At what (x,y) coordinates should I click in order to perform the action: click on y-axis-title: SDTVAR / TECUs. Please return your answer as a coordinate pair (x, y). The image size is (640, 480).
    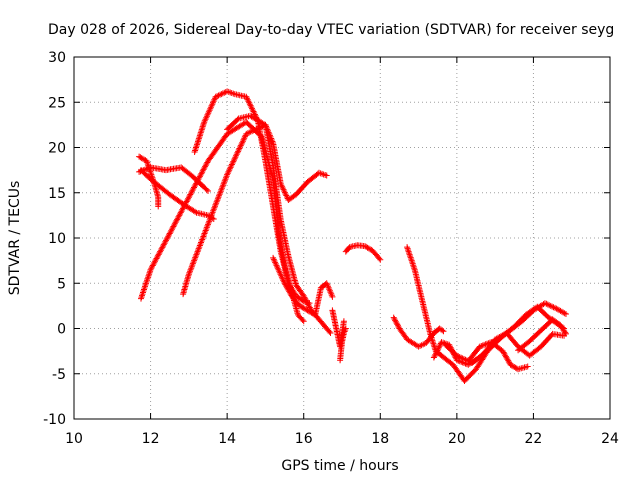
    Looking at the image, I should click on (15, 238).